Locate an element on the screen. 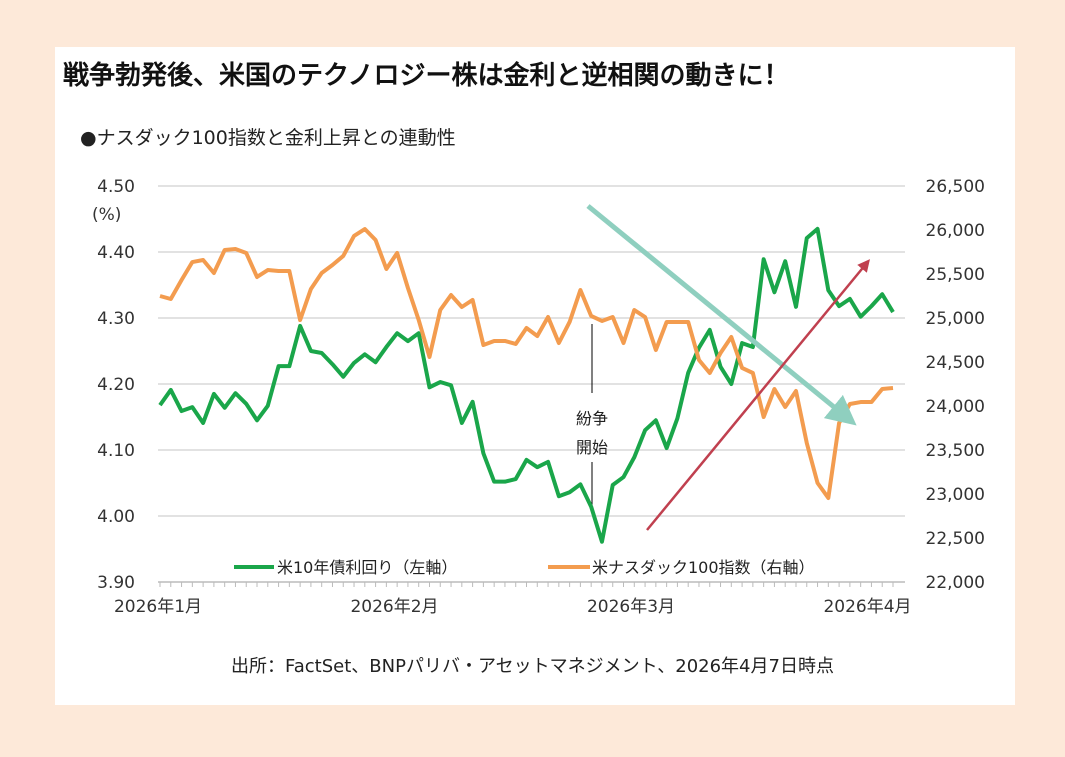 The height and width of the screenshot is (757, 1065). conflict-start-label: 開始 is located at coordinates (592, 447).